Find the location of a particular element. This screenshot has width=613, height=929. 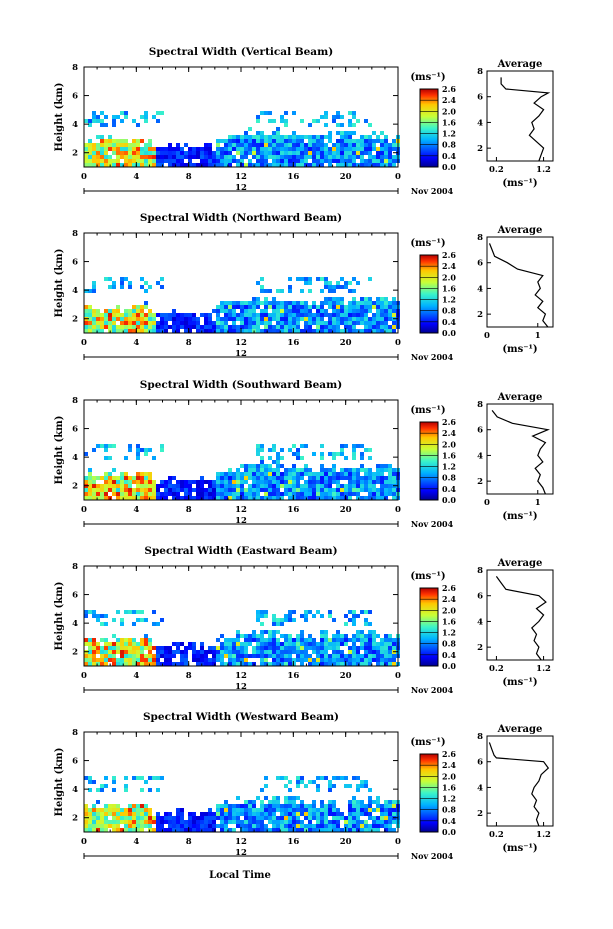

colorbar-tick-label: 2.4 is located at coordinates (449, 433).